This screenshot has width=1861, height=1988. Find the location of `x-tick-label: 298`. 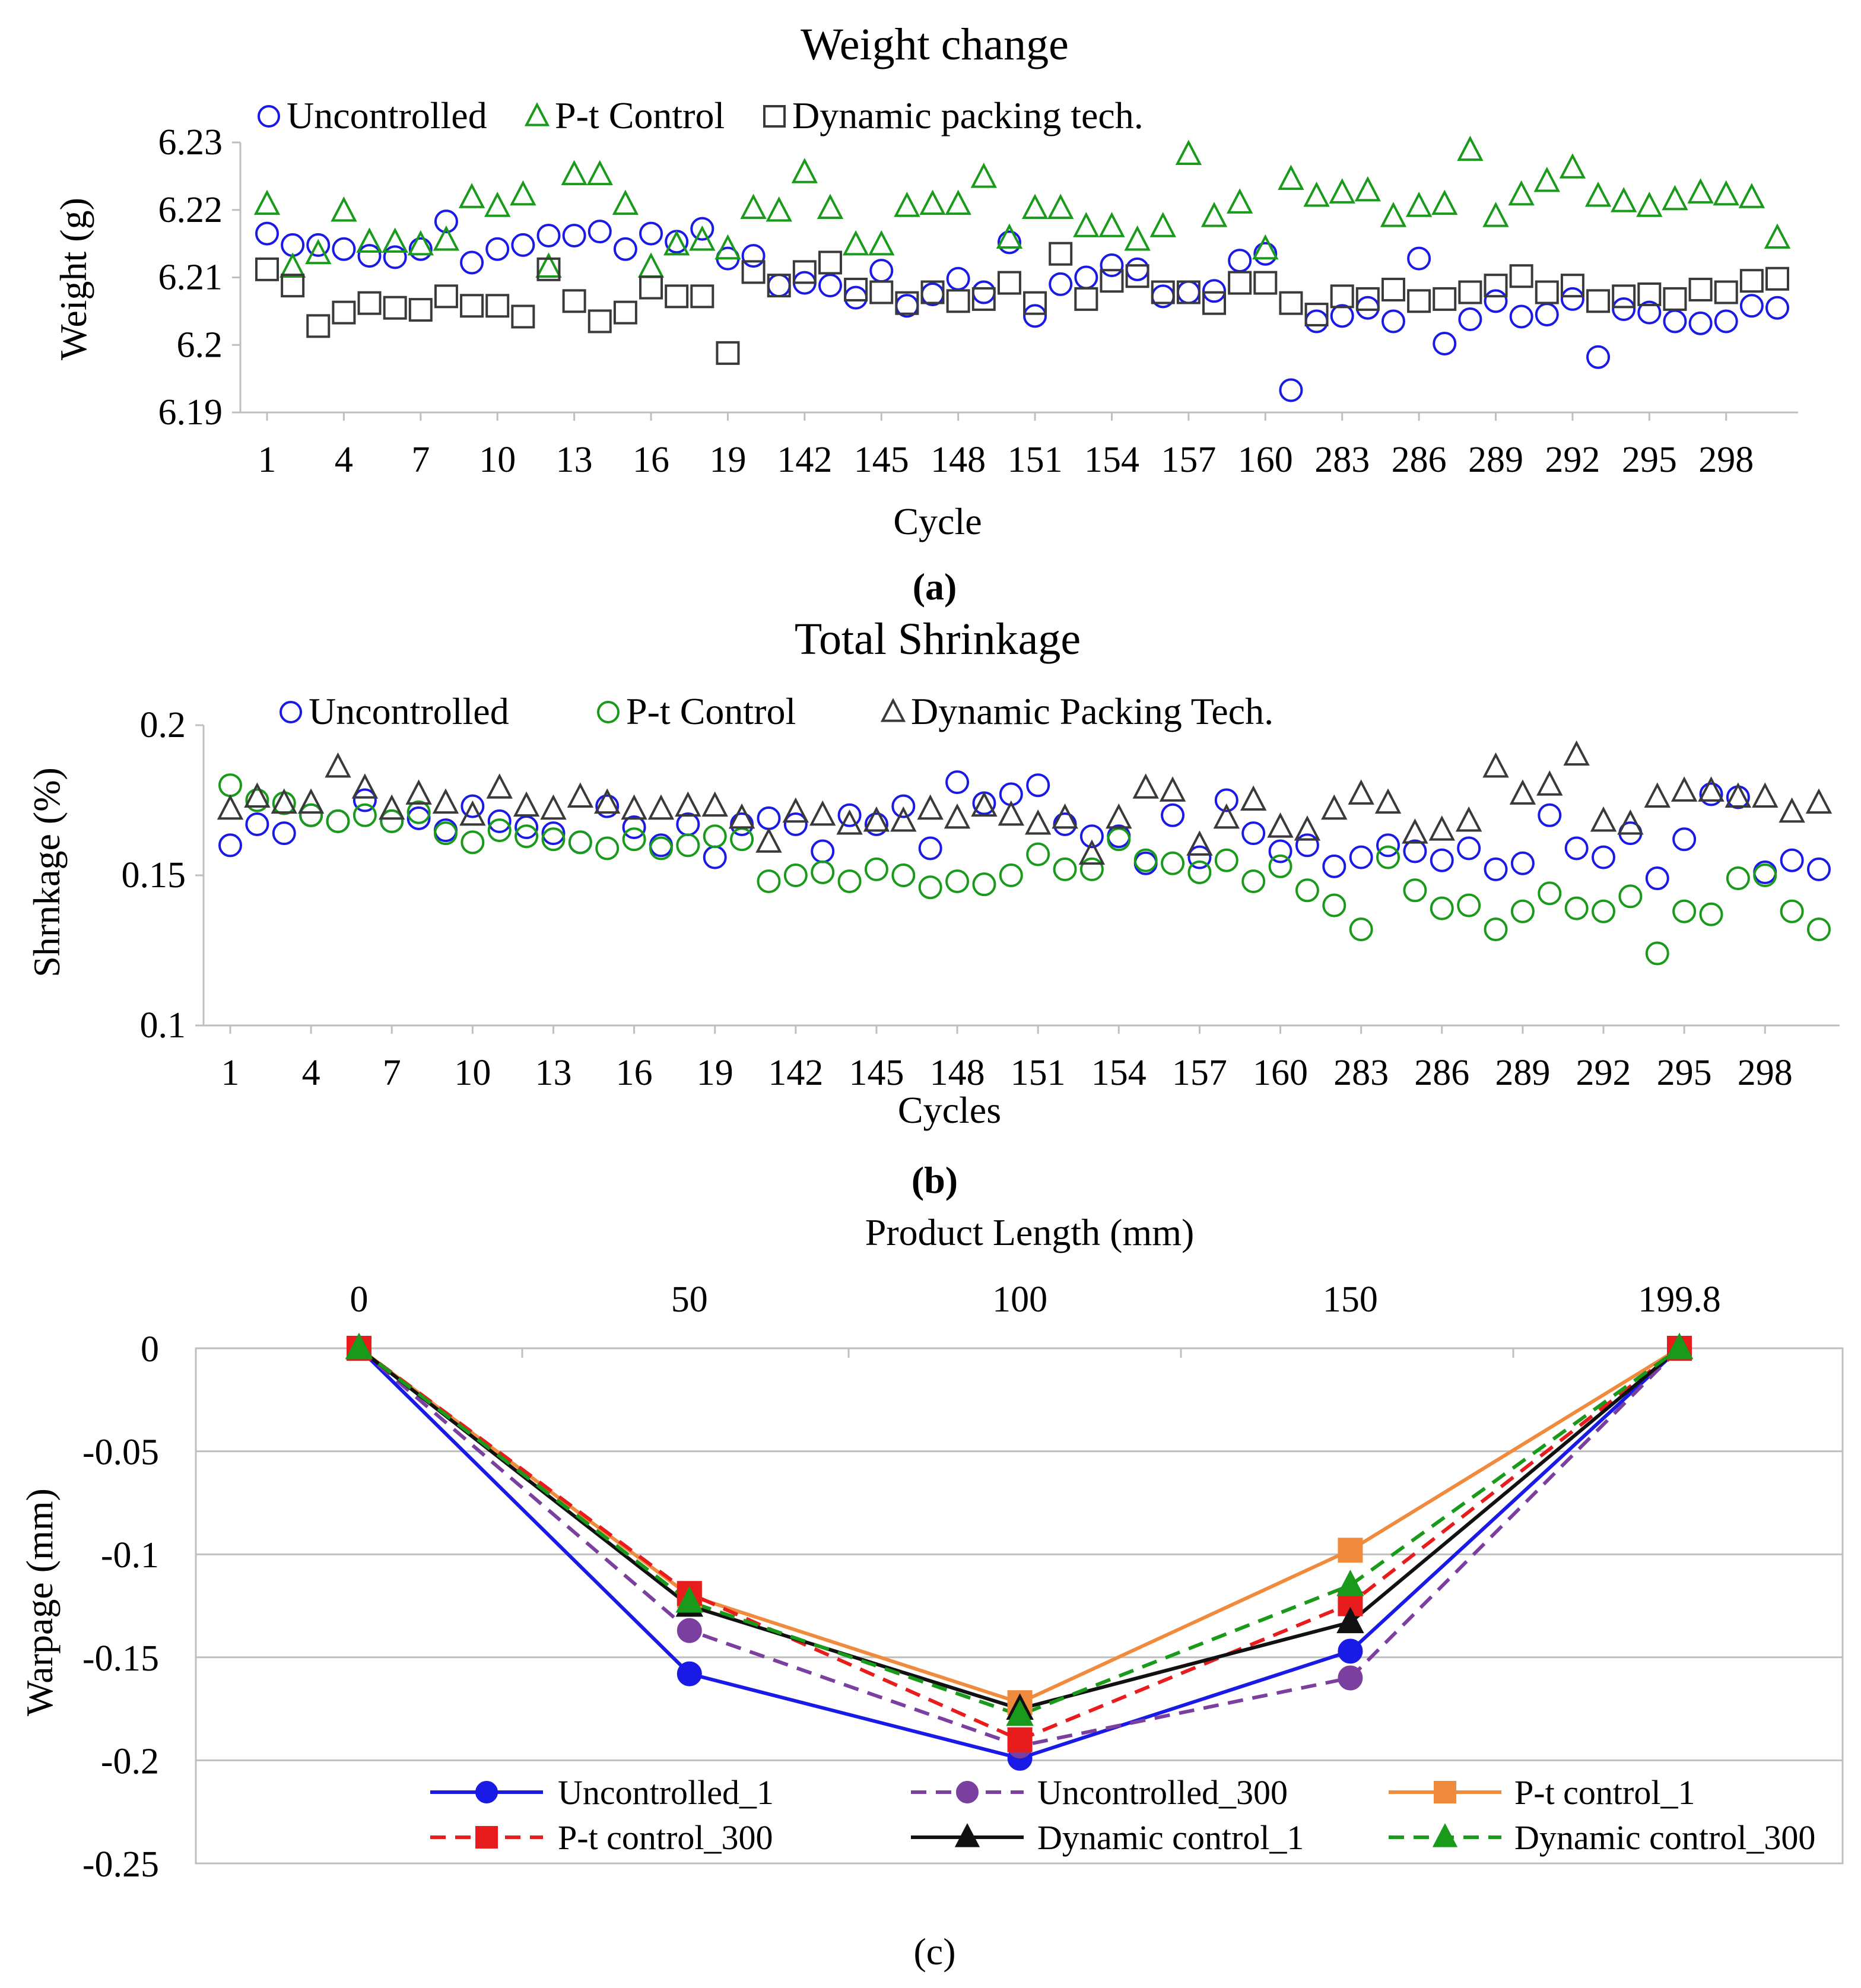

x-tick-label: 298 is located at coordinates (1765, 1073).